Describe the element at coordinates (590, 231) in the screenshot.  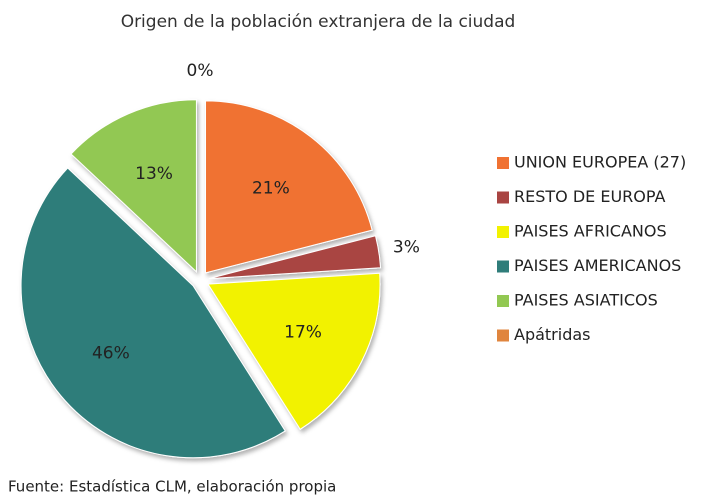
I see `legend-label: PAISES AFRICANOS` at that location.